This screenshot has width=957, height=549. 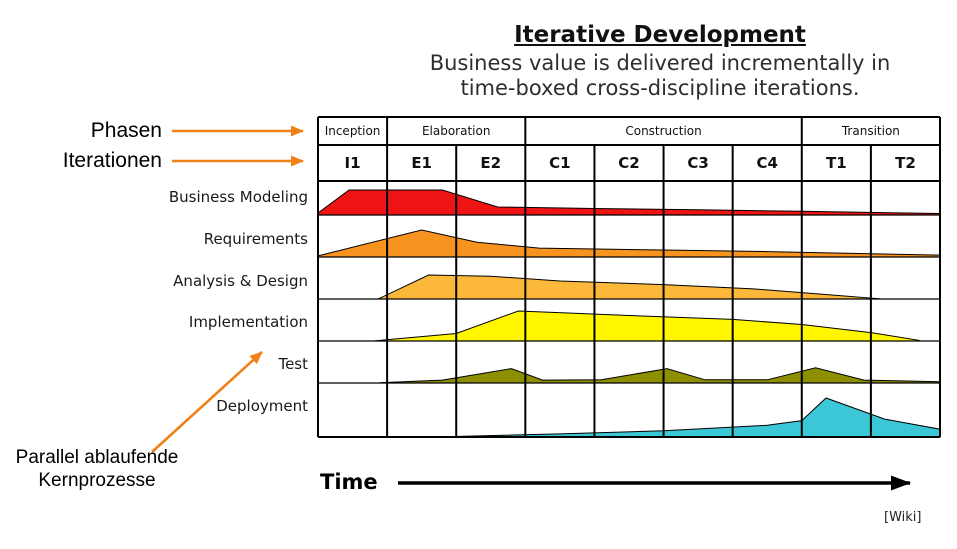 What do you see at coordinates (97, 481) in the screenshot?
I see `parallel-processes-line2: Kernprozesse` at bounding box center [97, 481].